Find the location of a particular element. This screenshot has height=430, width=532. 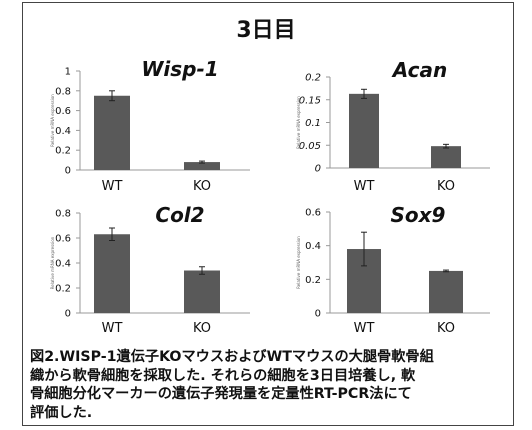

caption-line: 骨細胞分化マーカーの遺伝子発現量を定量性RT-PCR法にて is located at coordinates (221, 394).